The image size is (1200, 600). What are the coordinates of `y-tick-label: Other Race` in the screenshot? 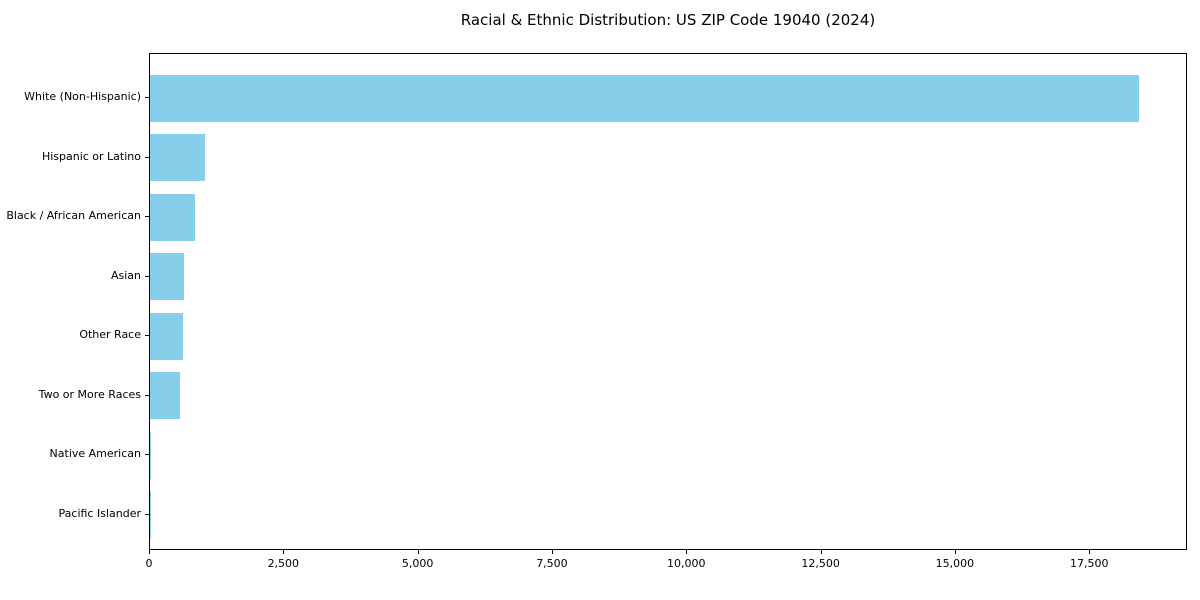 It's located at (110, 335).